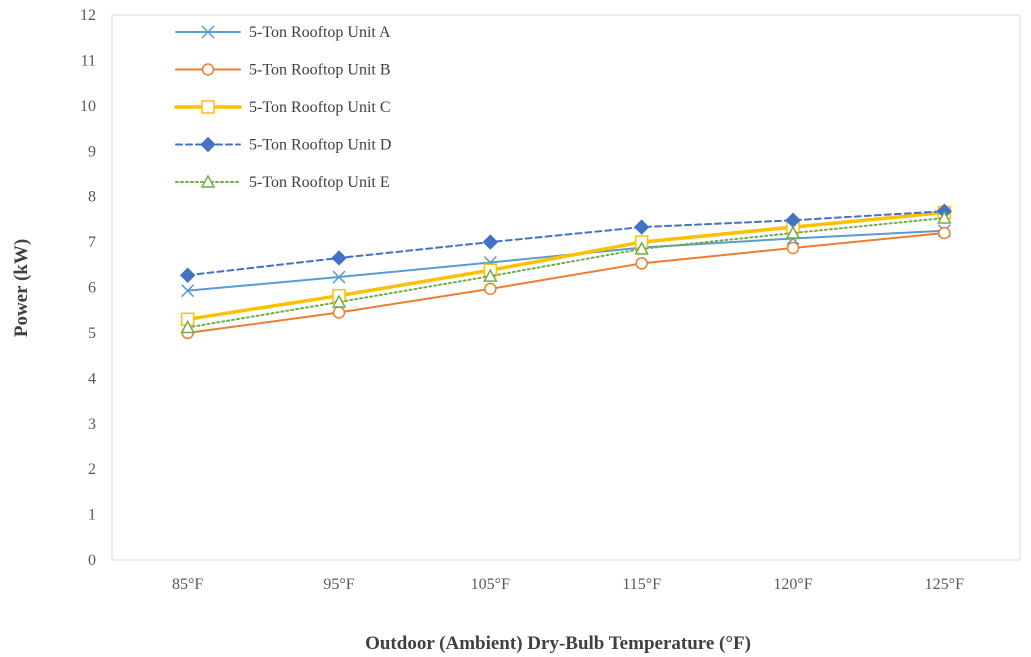 The image size is (1031, 657). Describe the element at coordinates (92, 197) in the screenshot. I see `y-tick-label: 8` at that location.